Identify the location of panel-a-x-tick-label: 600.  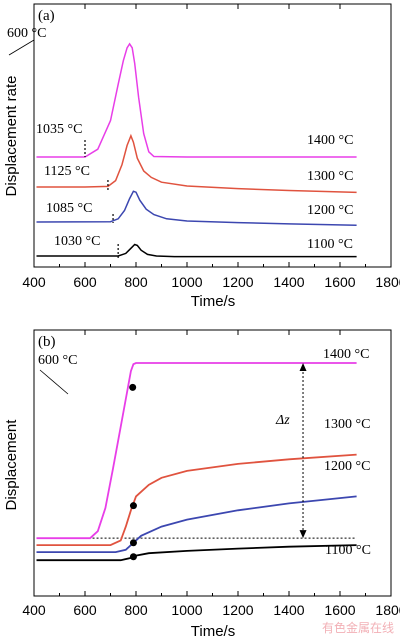
(85, 282).